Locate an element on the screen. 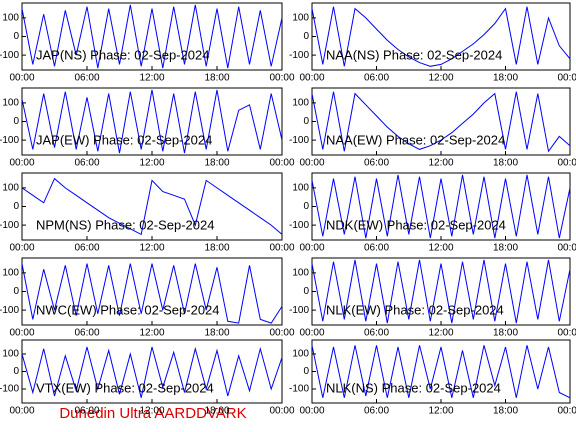 The width and height of the screenshot is (576, 432). panel-title: NPM(NS) Phase: 02-Sep-2024 is located at coordinates (125, 224).